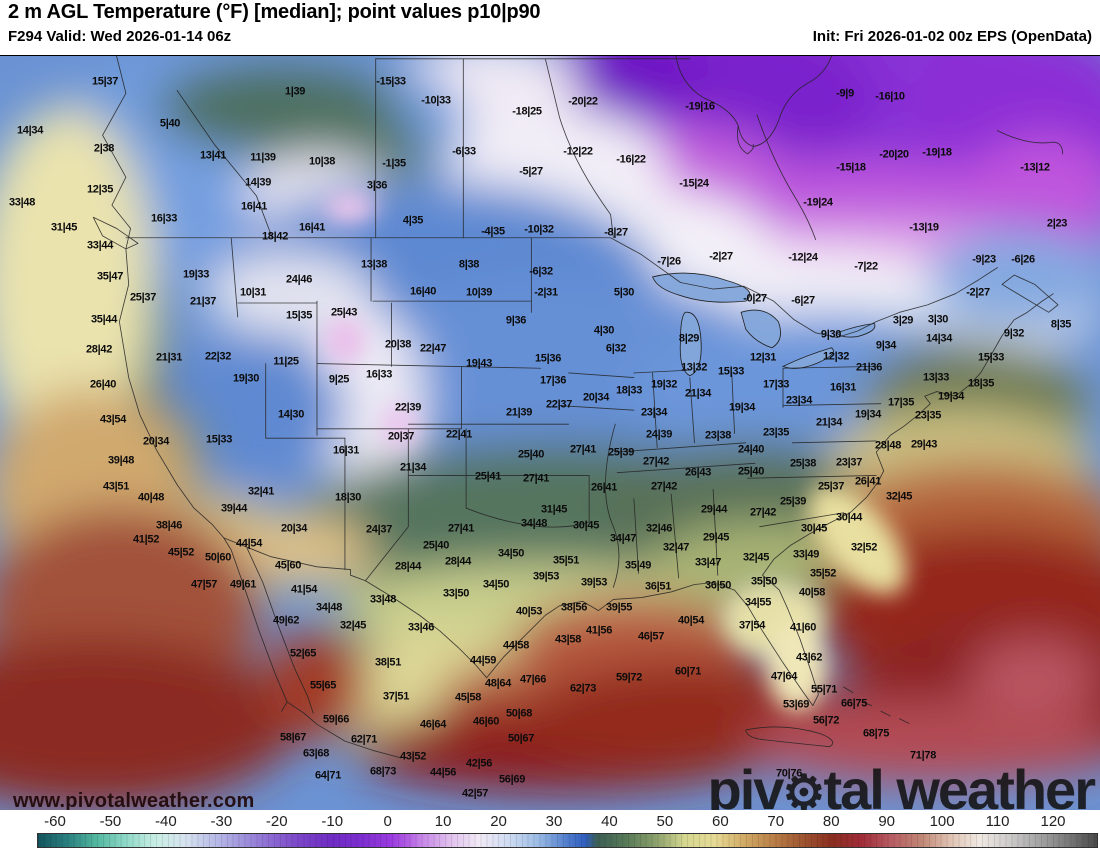 The width and height of the screenshot is (1100, 850). Describe the element at coordinates (276, 821) in the screenshot. I see `colorbar-tick: -20` at that location.